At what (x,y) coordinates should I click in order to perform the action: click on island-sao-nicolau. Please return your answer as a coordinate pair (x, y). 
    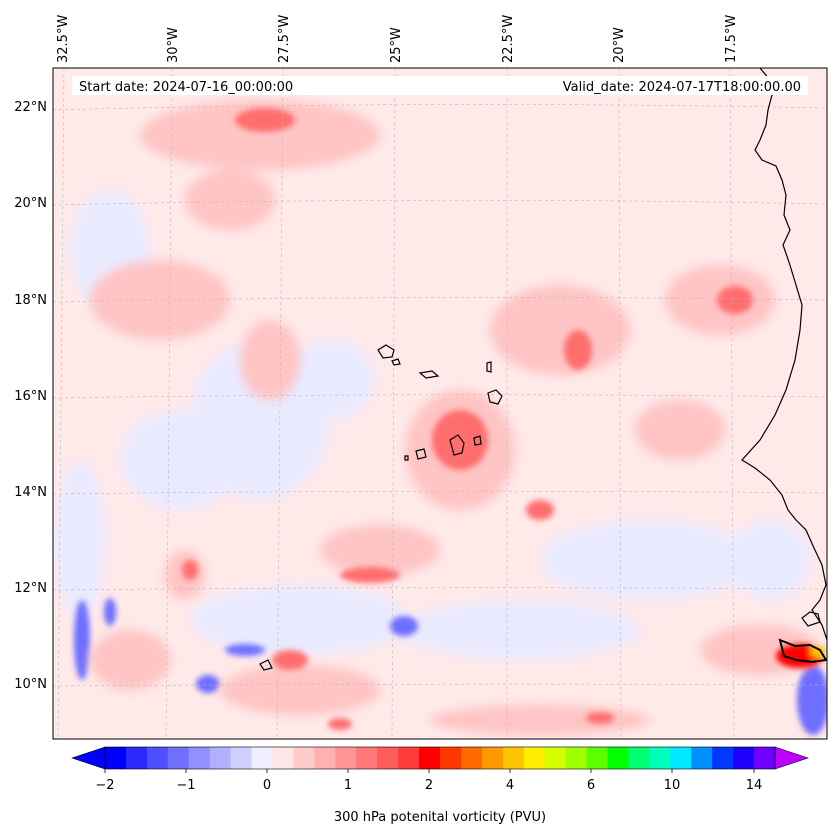
    Looking at the image, I should click on (429, 374).